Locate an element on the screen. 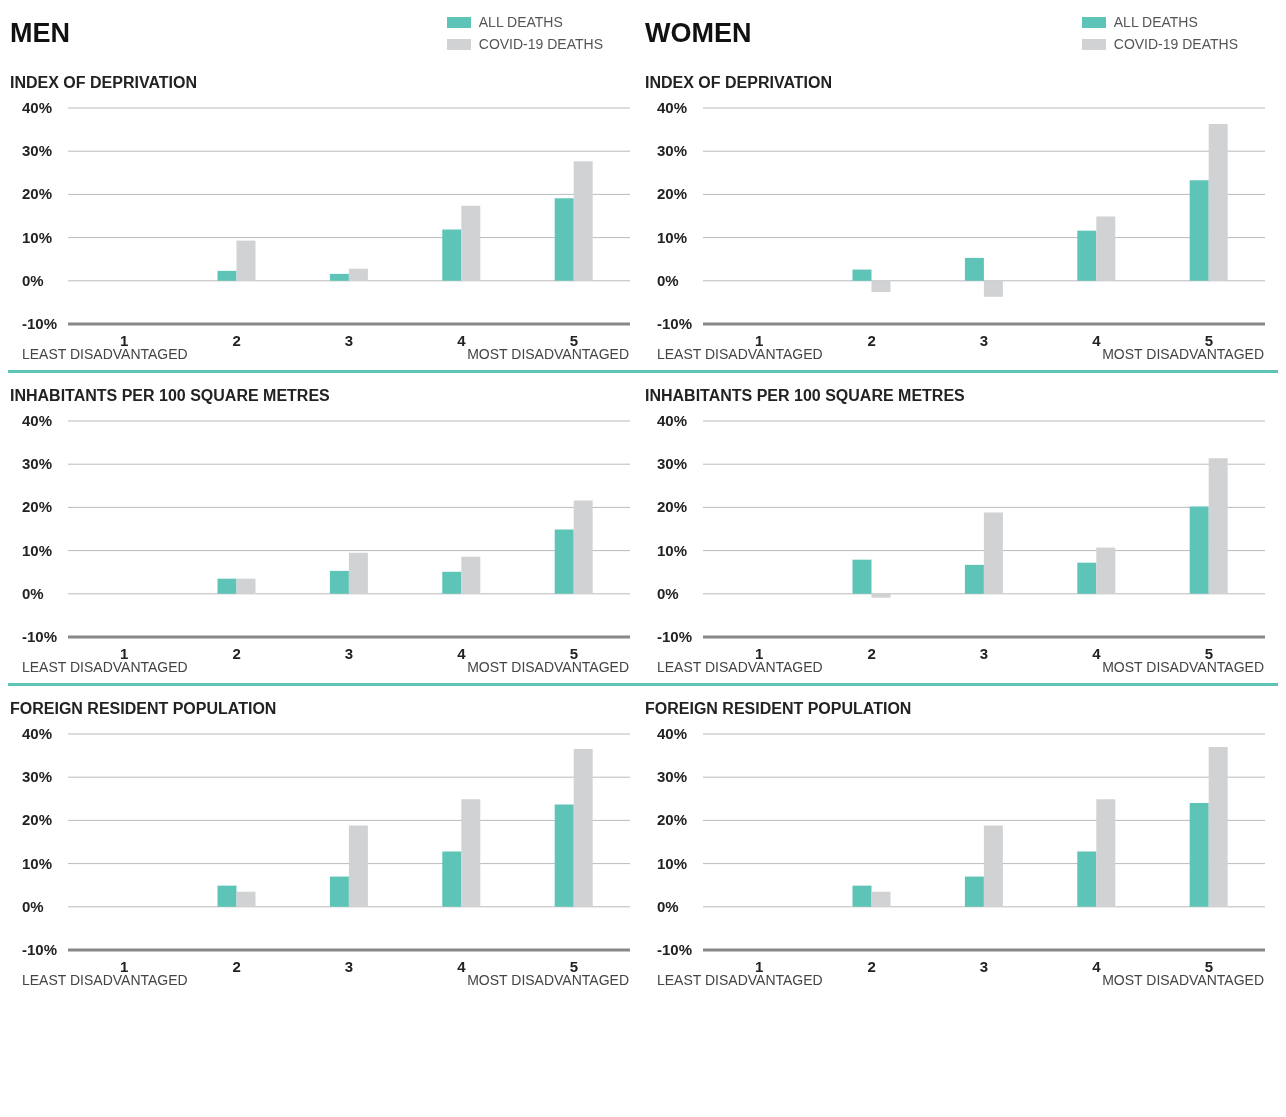 The width and height of the screenshot is (1286, 1117). chart-title: WOMEN is located at coordinates (698, 33).